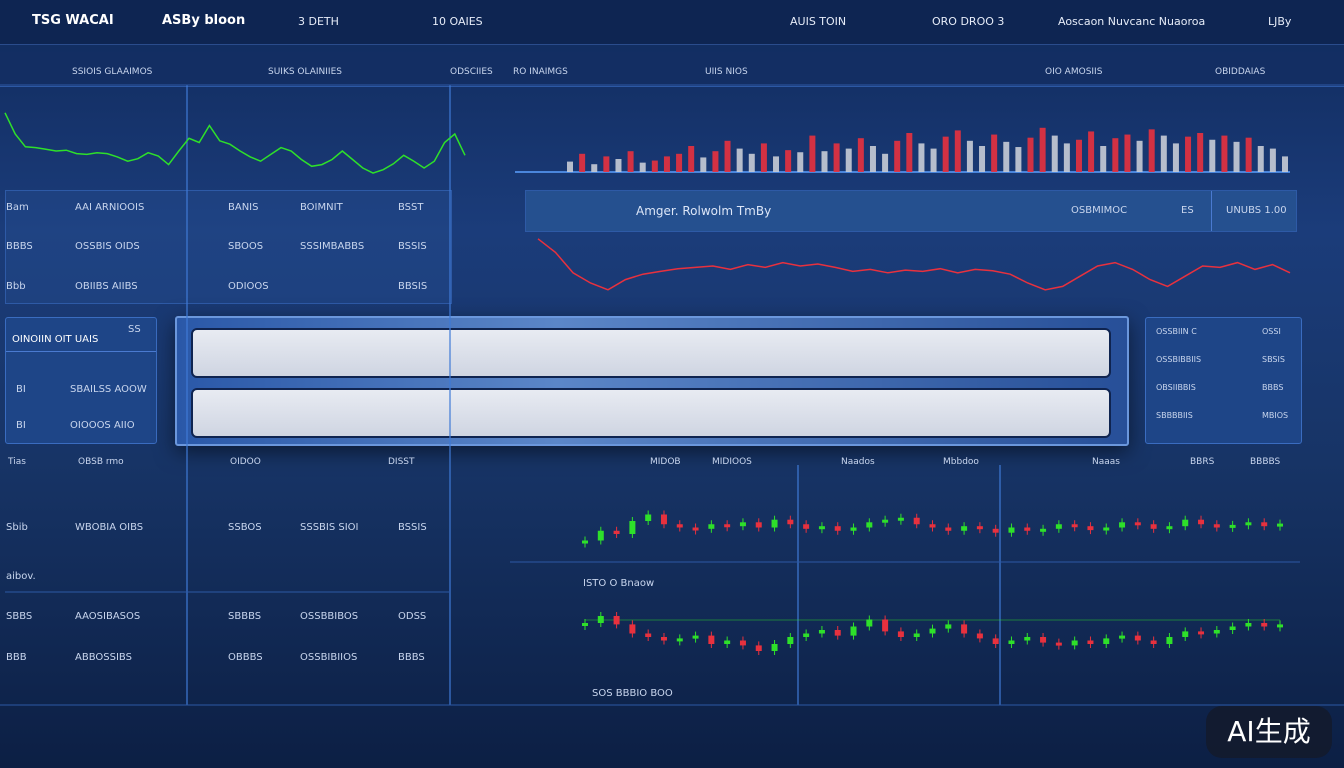  What do you see at coordinates (17, 462) in the screenshot?
I see `lower-label: Tias` at bounding box center [17, 462].